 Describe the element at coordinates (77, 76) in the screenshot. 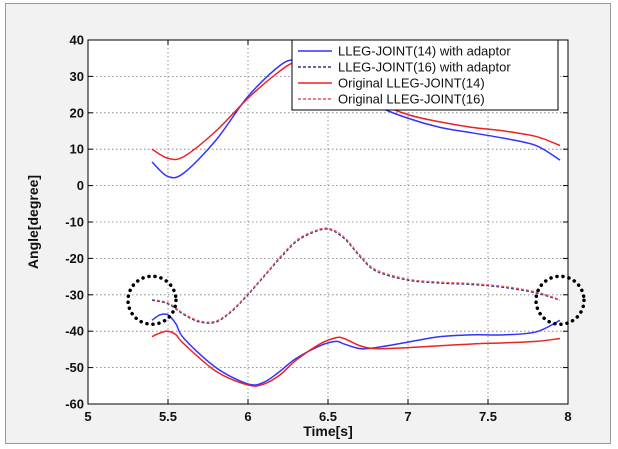

I see `y-tick-label: 30` at that location.